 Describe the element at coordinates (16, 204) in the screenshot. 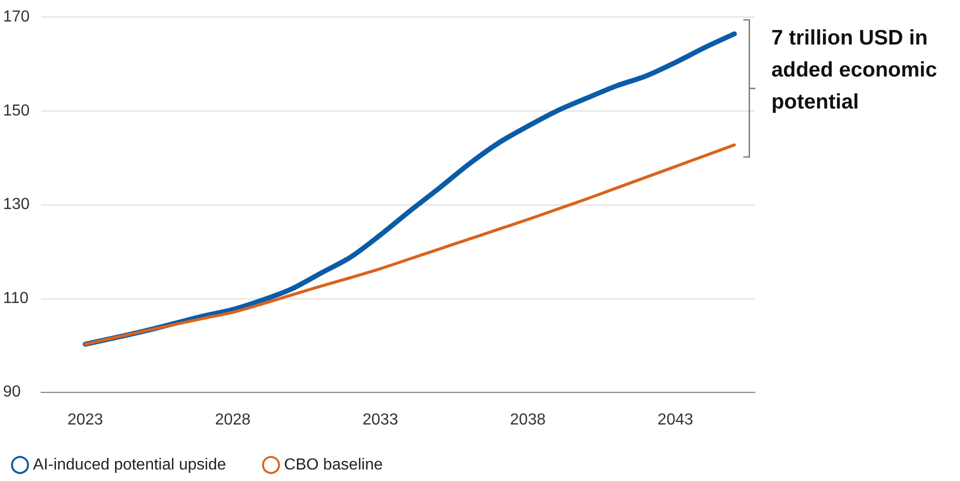

I see `y-tick-label: 130` at that location.